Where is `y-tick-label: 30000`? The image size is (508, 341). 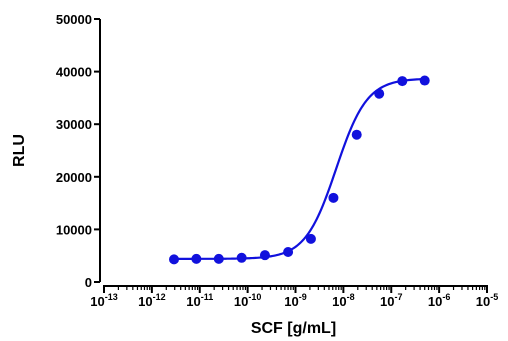 y-tick-label: 30000 is located at coordinates (74, 124).